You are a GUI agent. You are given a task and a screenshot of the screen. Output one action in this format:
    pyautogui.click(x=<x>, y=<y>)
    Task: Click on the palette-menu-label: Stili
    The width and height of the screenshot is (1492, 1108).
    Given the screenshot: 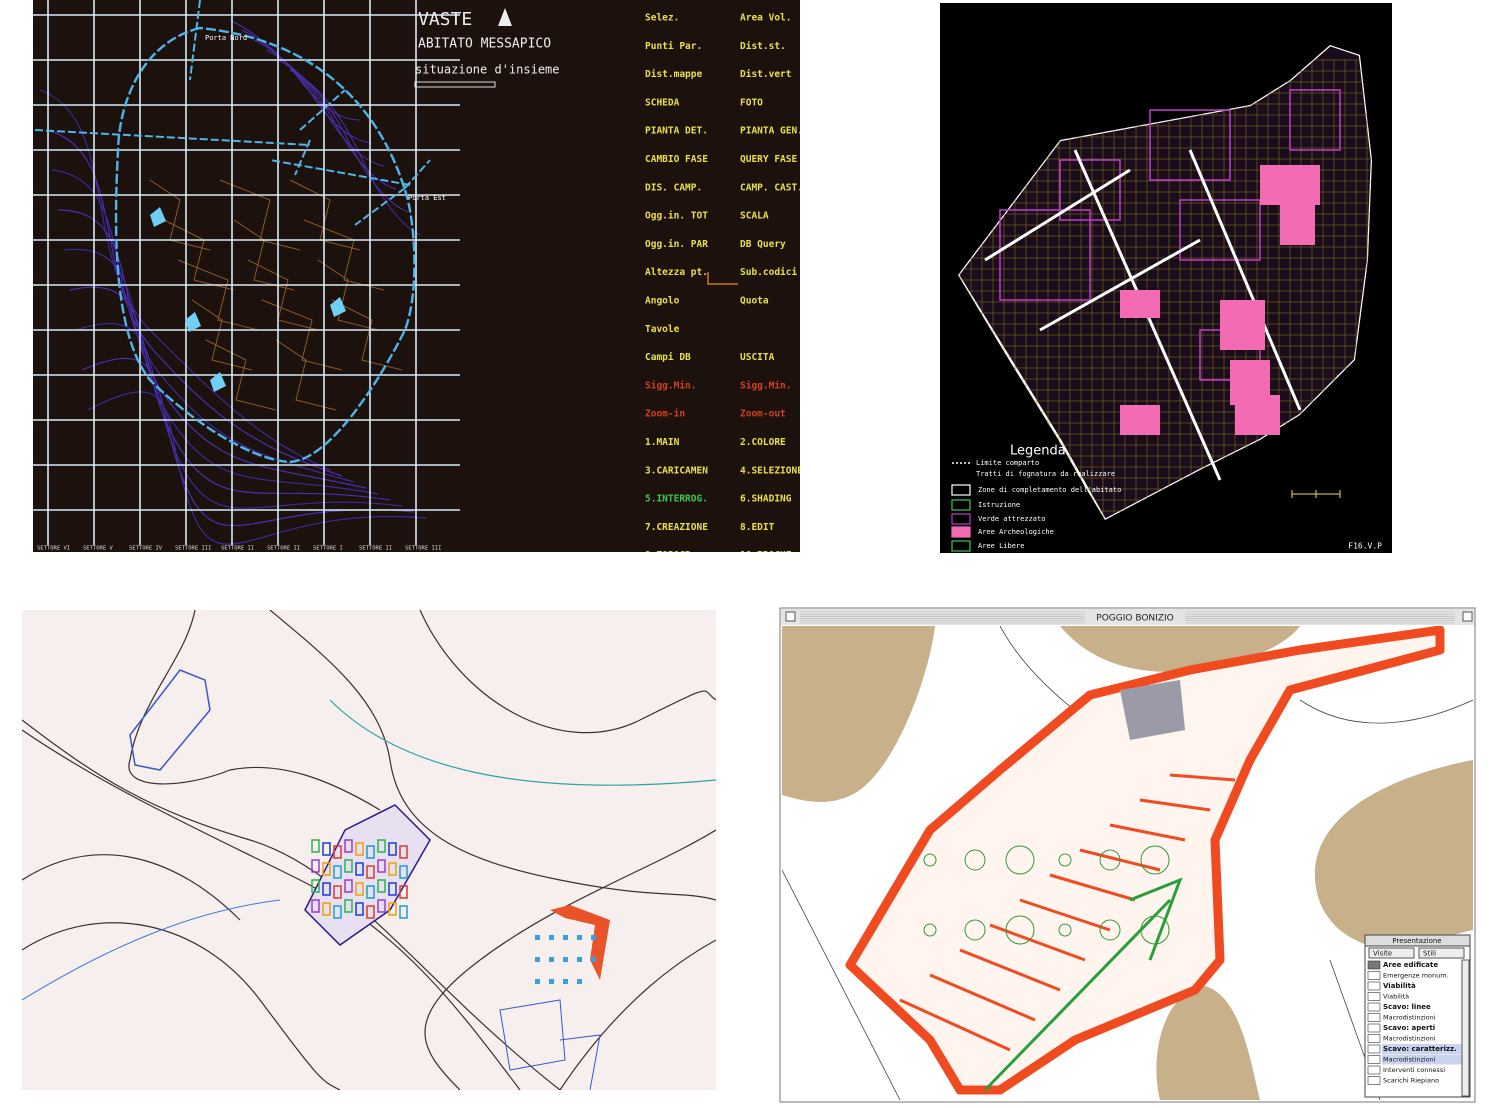 What is the action you would take?
    pyautogui.click(x=1429, y=954)
    